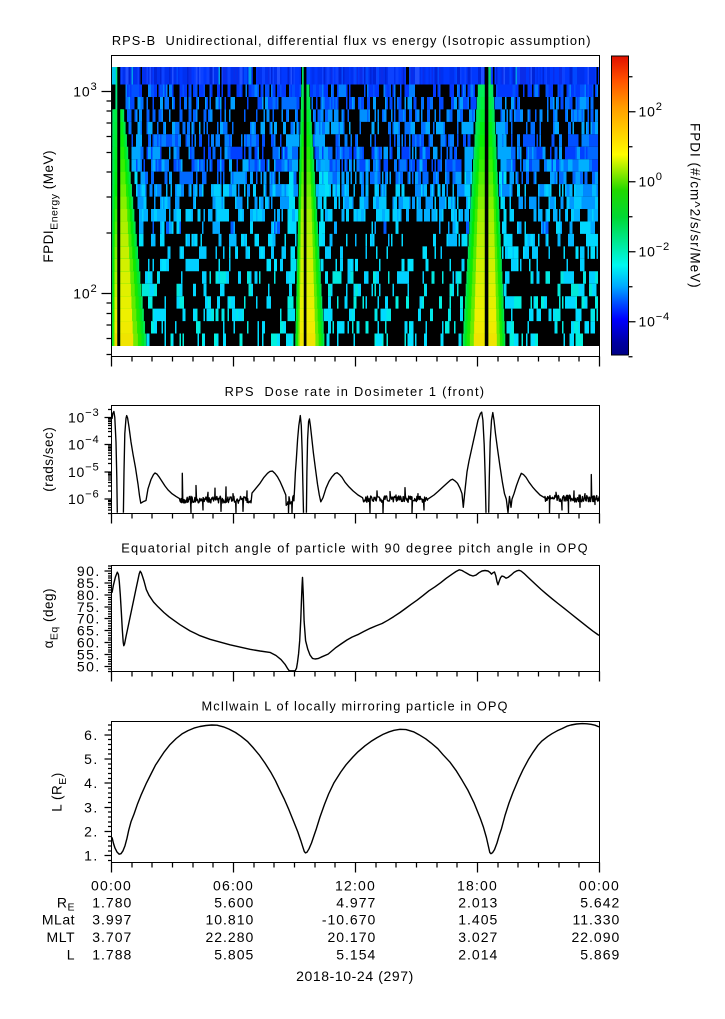 This screenshot has width=725, height=1019. I want to click on svg-text: 20.170, so click(351, 937).